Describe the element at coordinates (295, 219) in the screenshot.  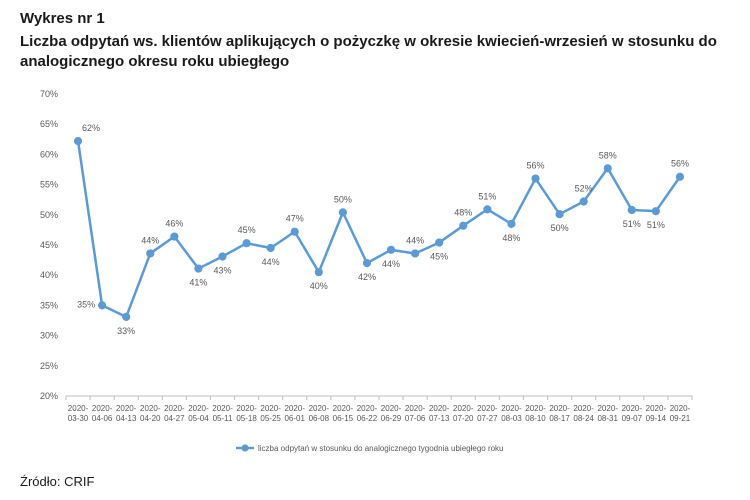
I see `data-label: 47%` at that location.